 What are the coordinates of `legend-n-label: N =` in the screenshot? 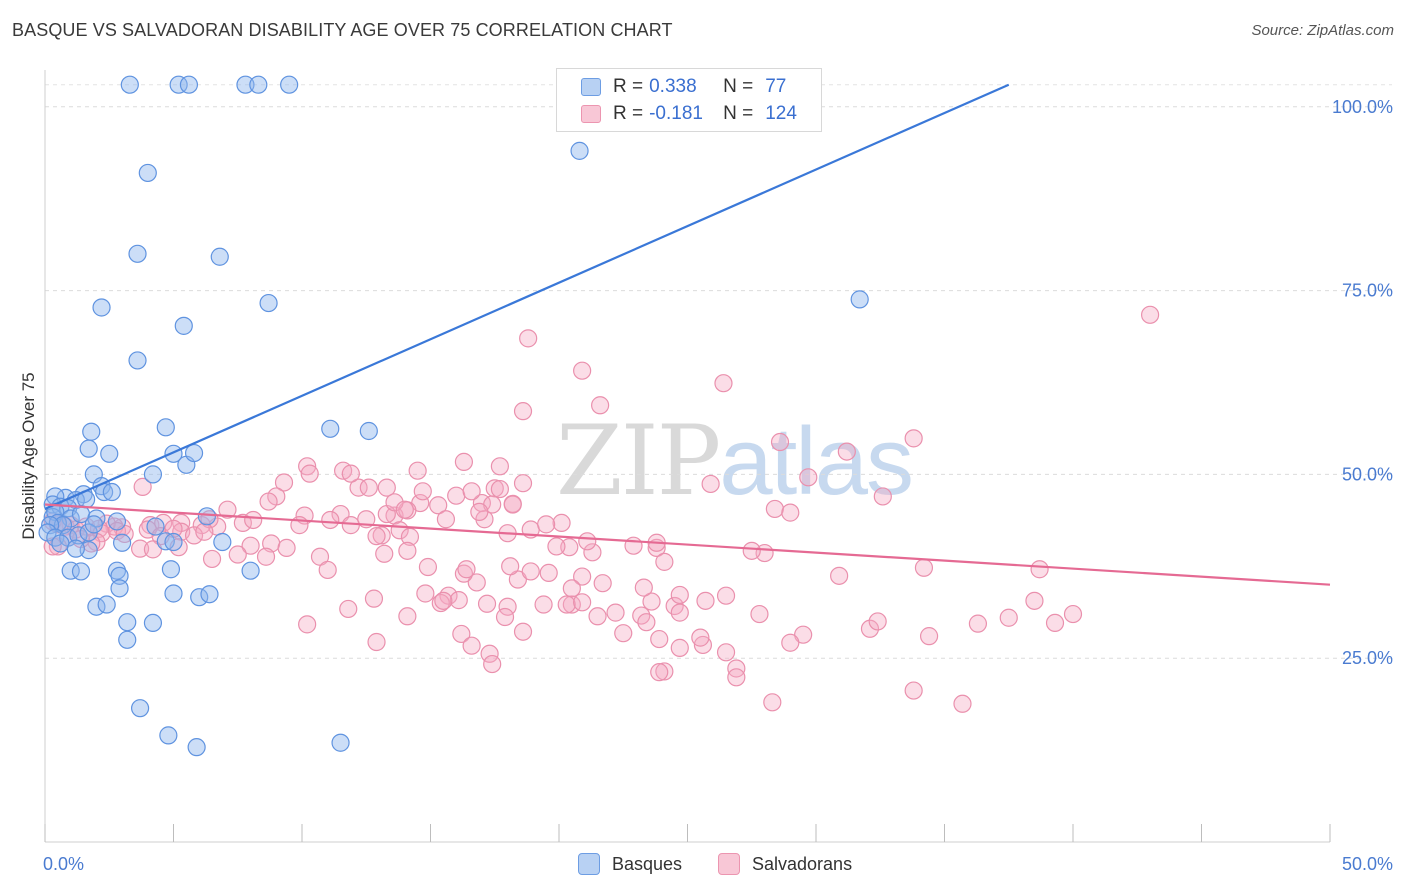 It's located at (738, 86).